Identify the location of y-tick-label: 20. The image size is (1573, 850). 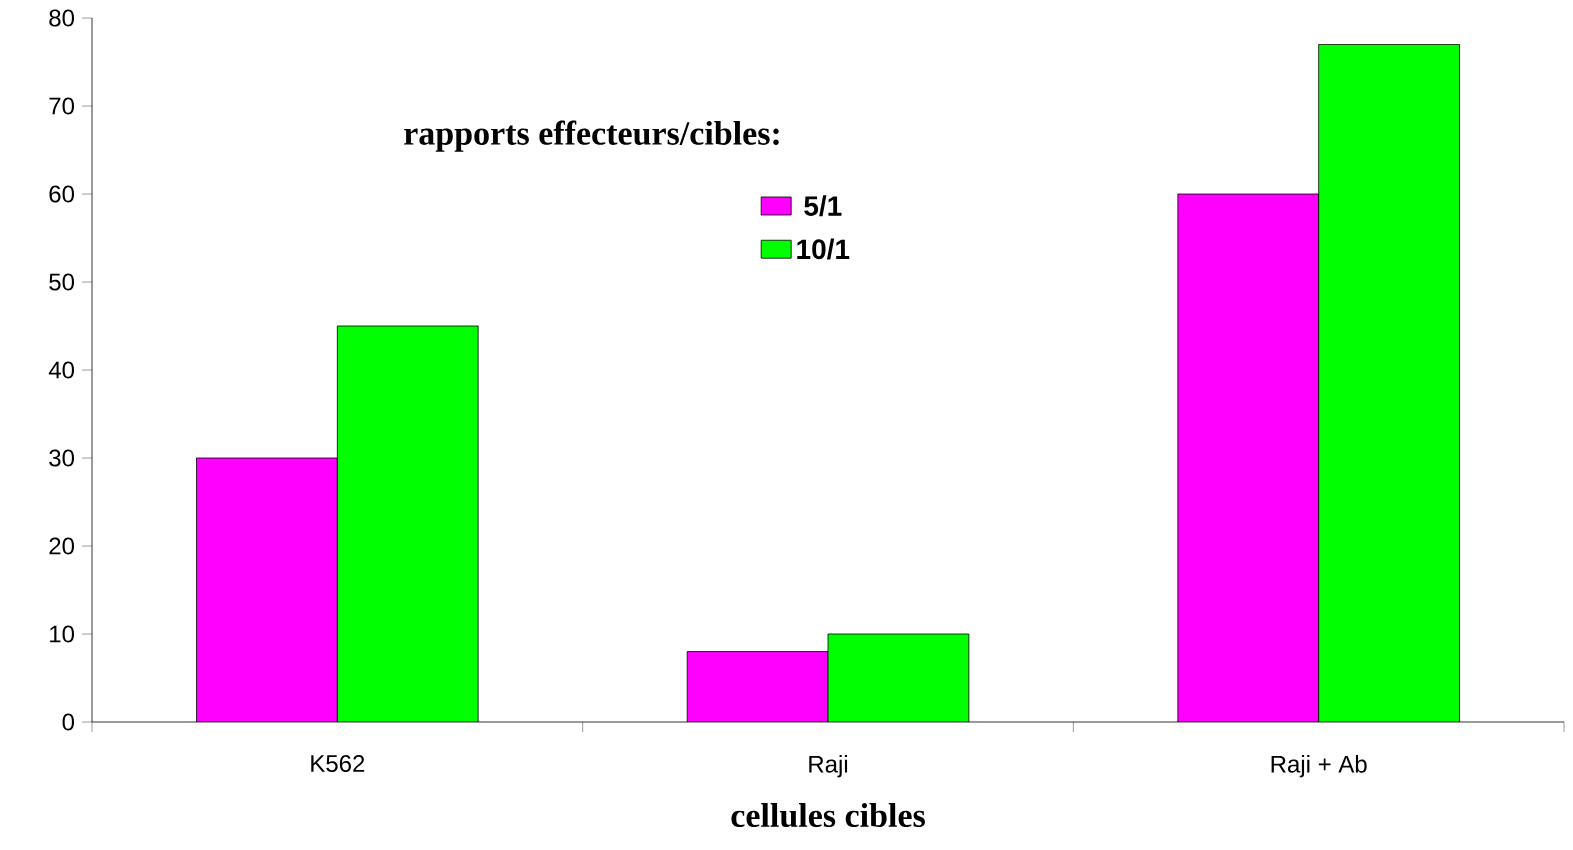
(62, 546).